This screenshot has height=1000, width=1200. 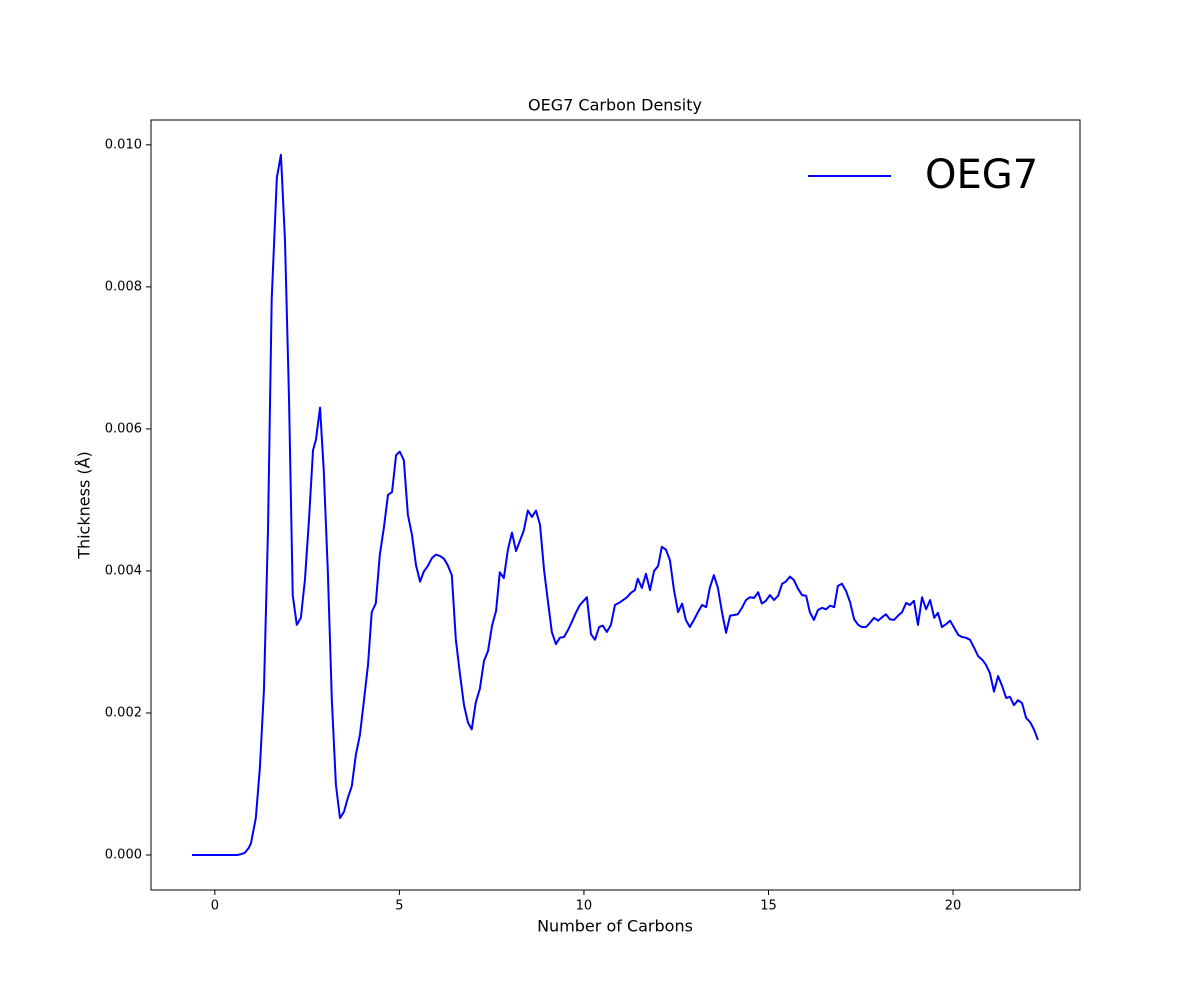 What do you see at coordinates (981, 175) in the screenshot?
I see `legend-label: OEG7` at bounding box center [981, 175].